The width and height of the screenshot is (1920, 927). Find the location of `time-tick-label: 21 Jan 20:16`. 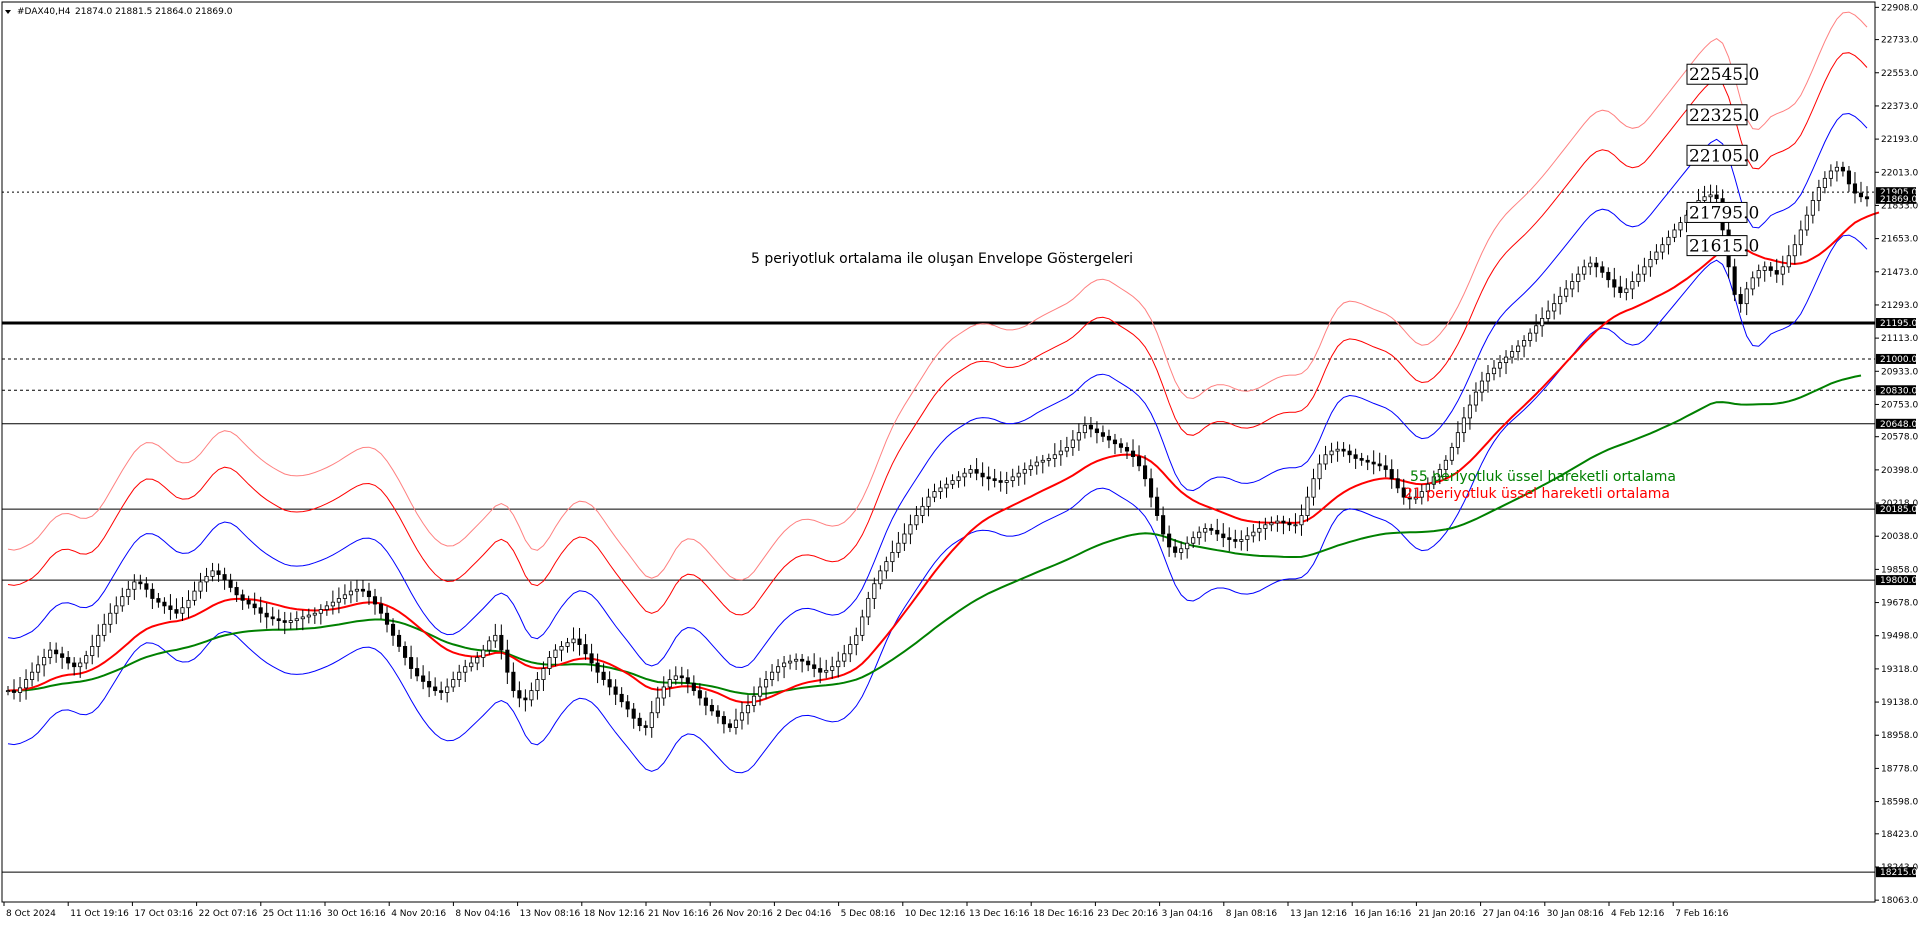

time-tick-label: 21 Jan 20:16 is located at coordinates (1446, 914).